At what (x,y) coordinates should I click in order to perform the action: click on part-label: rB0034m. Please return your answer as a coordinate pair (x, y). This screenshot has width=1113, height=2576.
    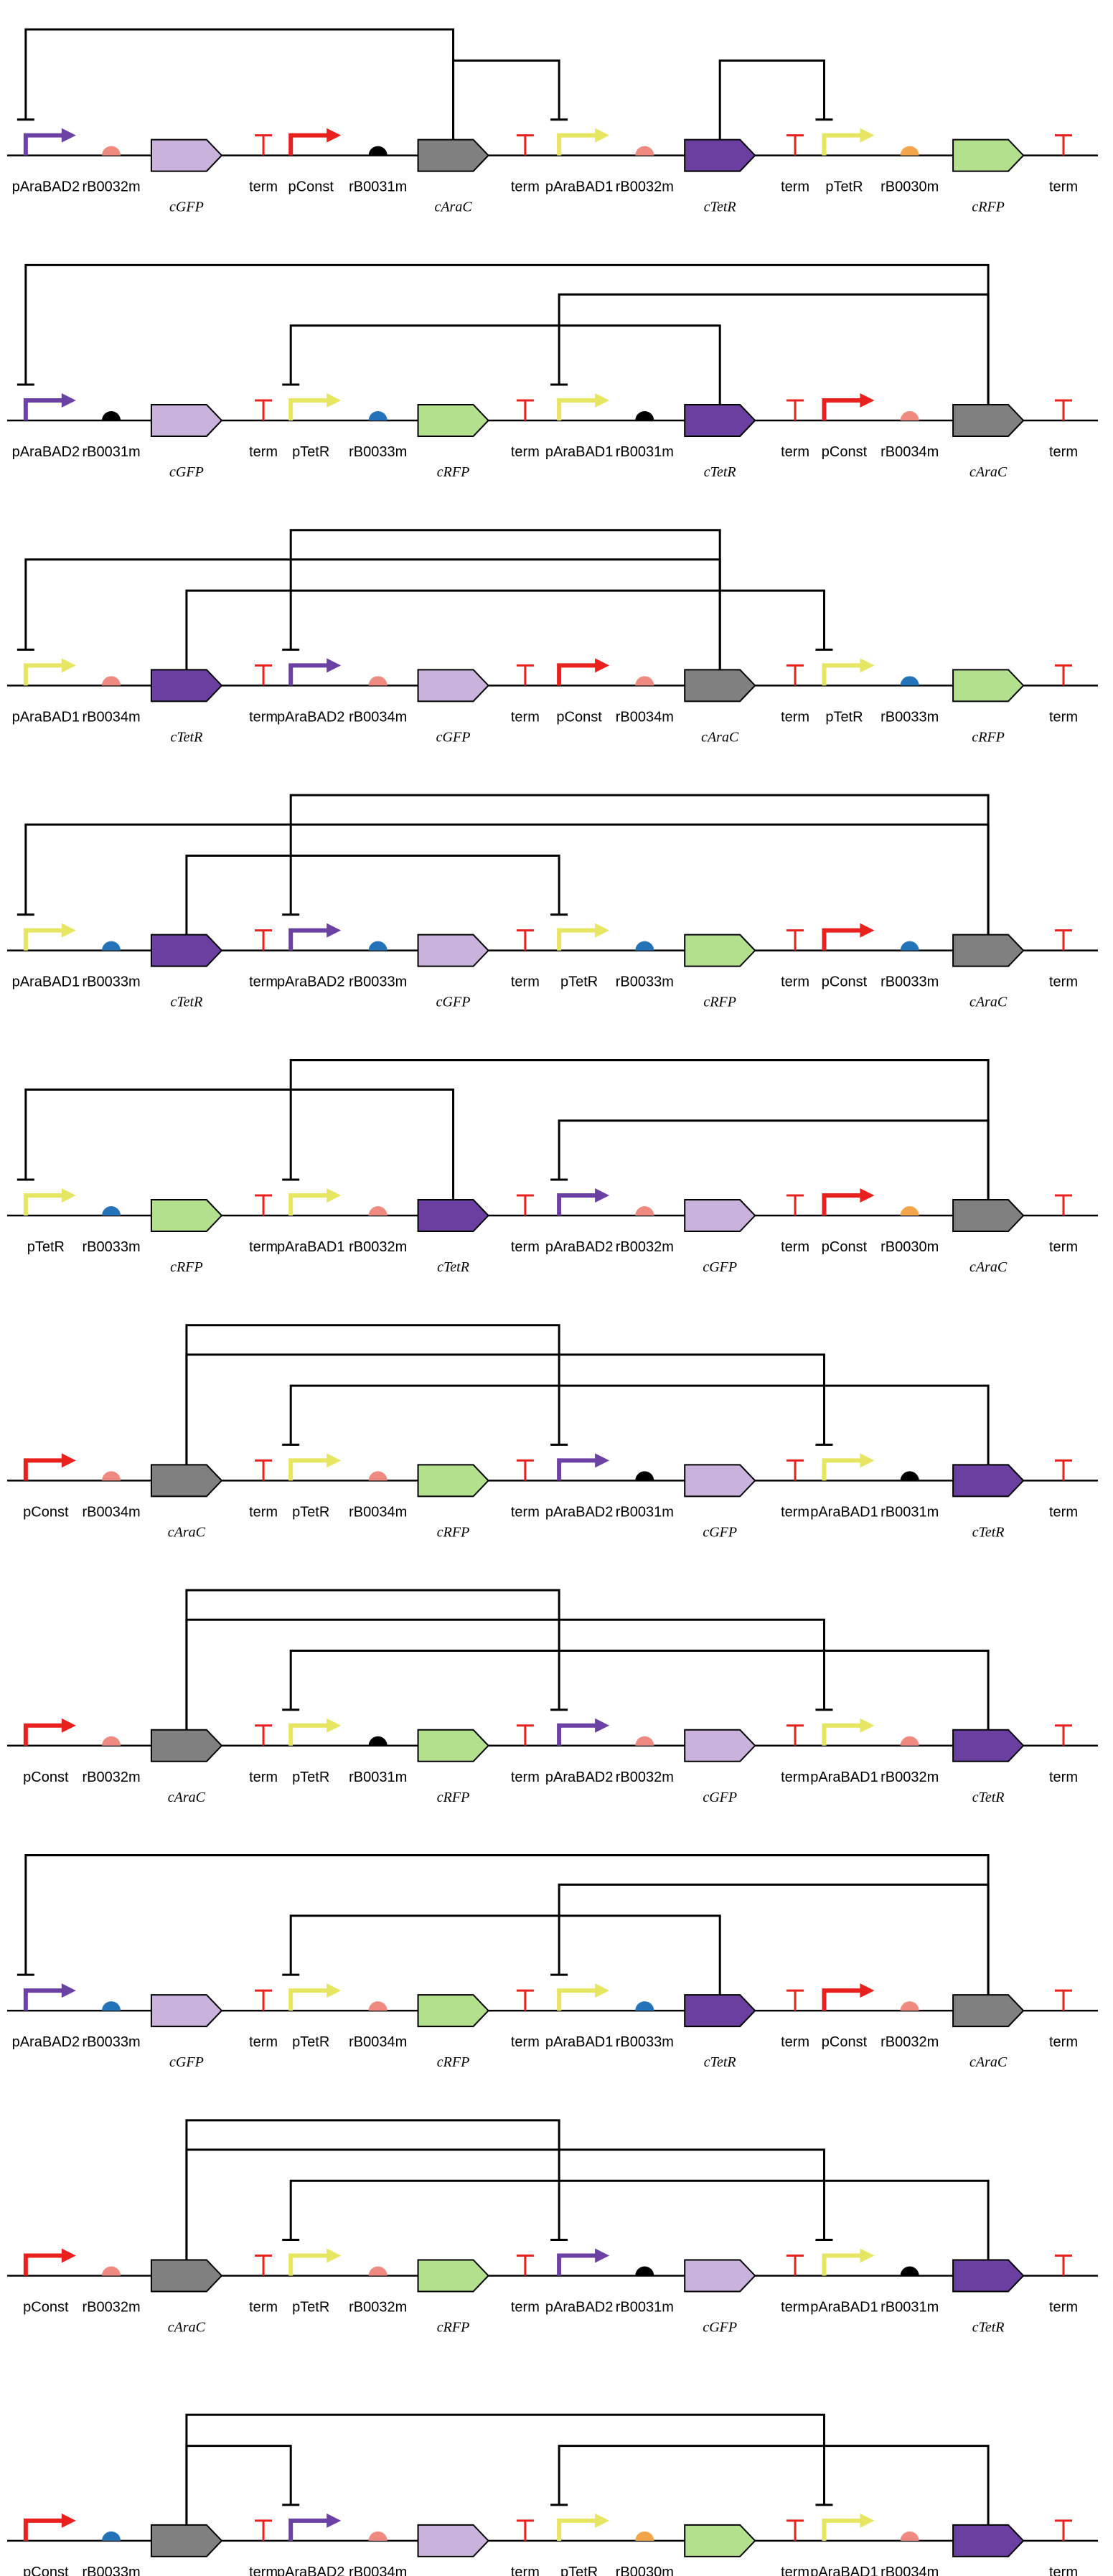
    Looking at the image, I should click on (378, 2042).